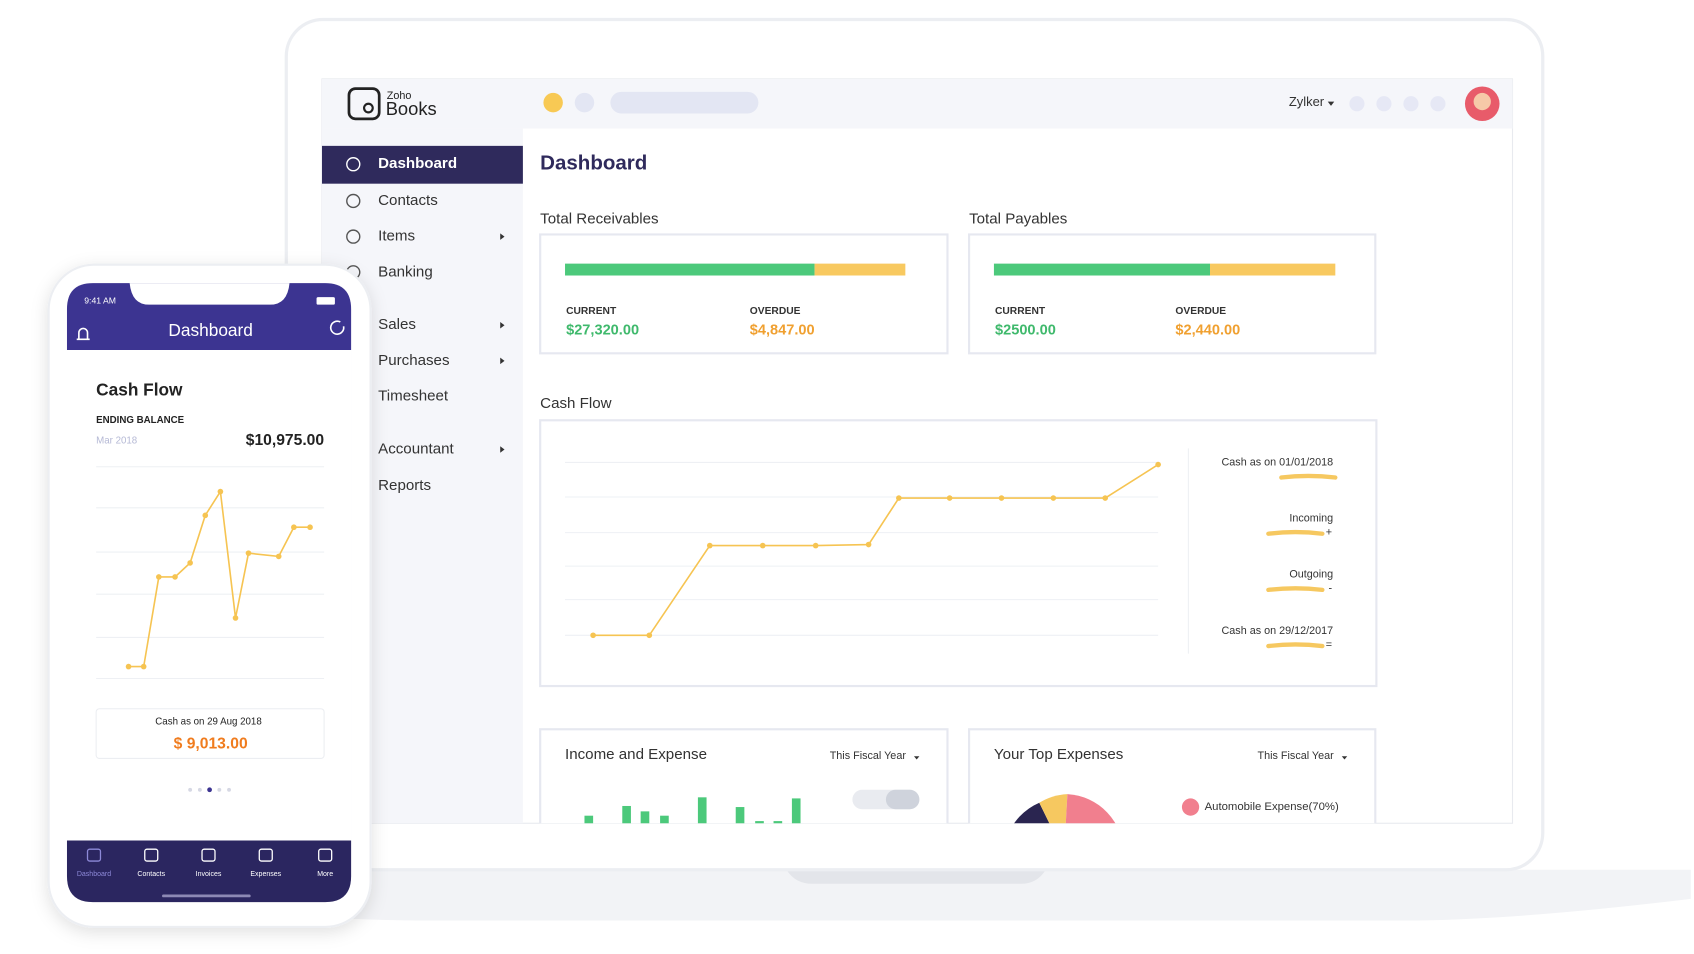 The height and width of the screenshot is (954, 1694). What do you see at coordinates (411, 108) in the screenshot?
I see `brand: Books` at bounding box center [411, 108].